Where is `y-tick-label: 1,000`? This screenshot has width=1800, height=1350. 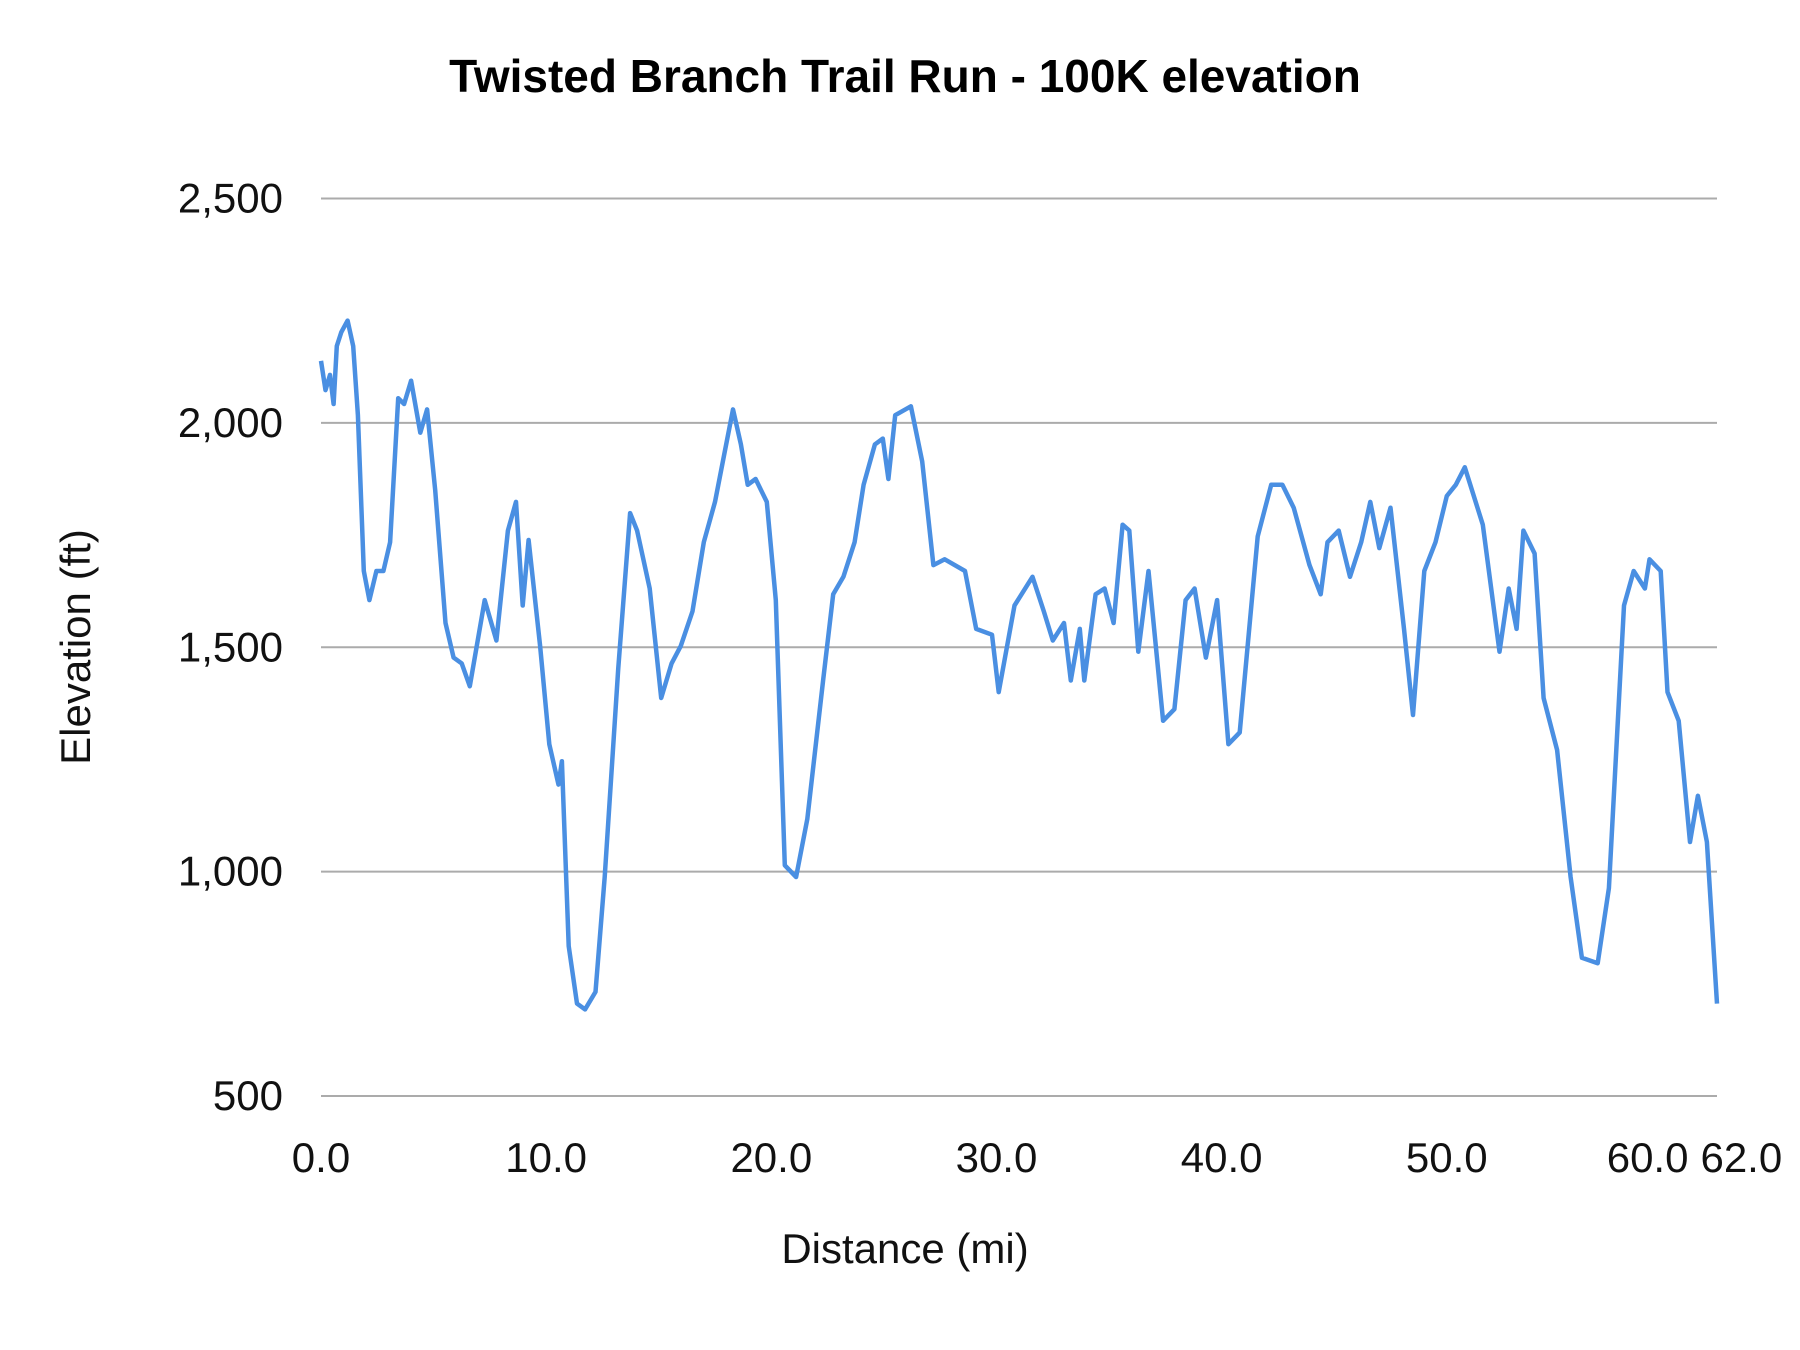 y-tick-label: 1,000 is located at coordinates (230, 871).